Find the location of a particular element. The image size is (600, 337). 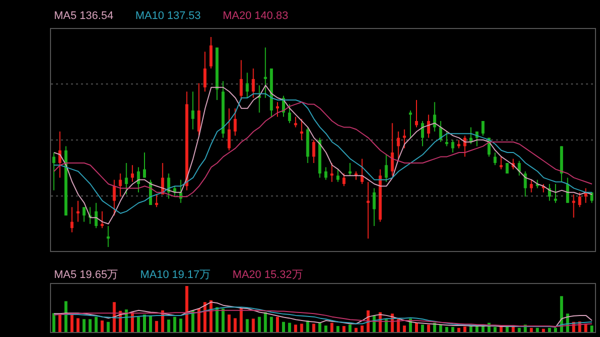

text: MA20 15.32万 is located at coordinates (267, 275).